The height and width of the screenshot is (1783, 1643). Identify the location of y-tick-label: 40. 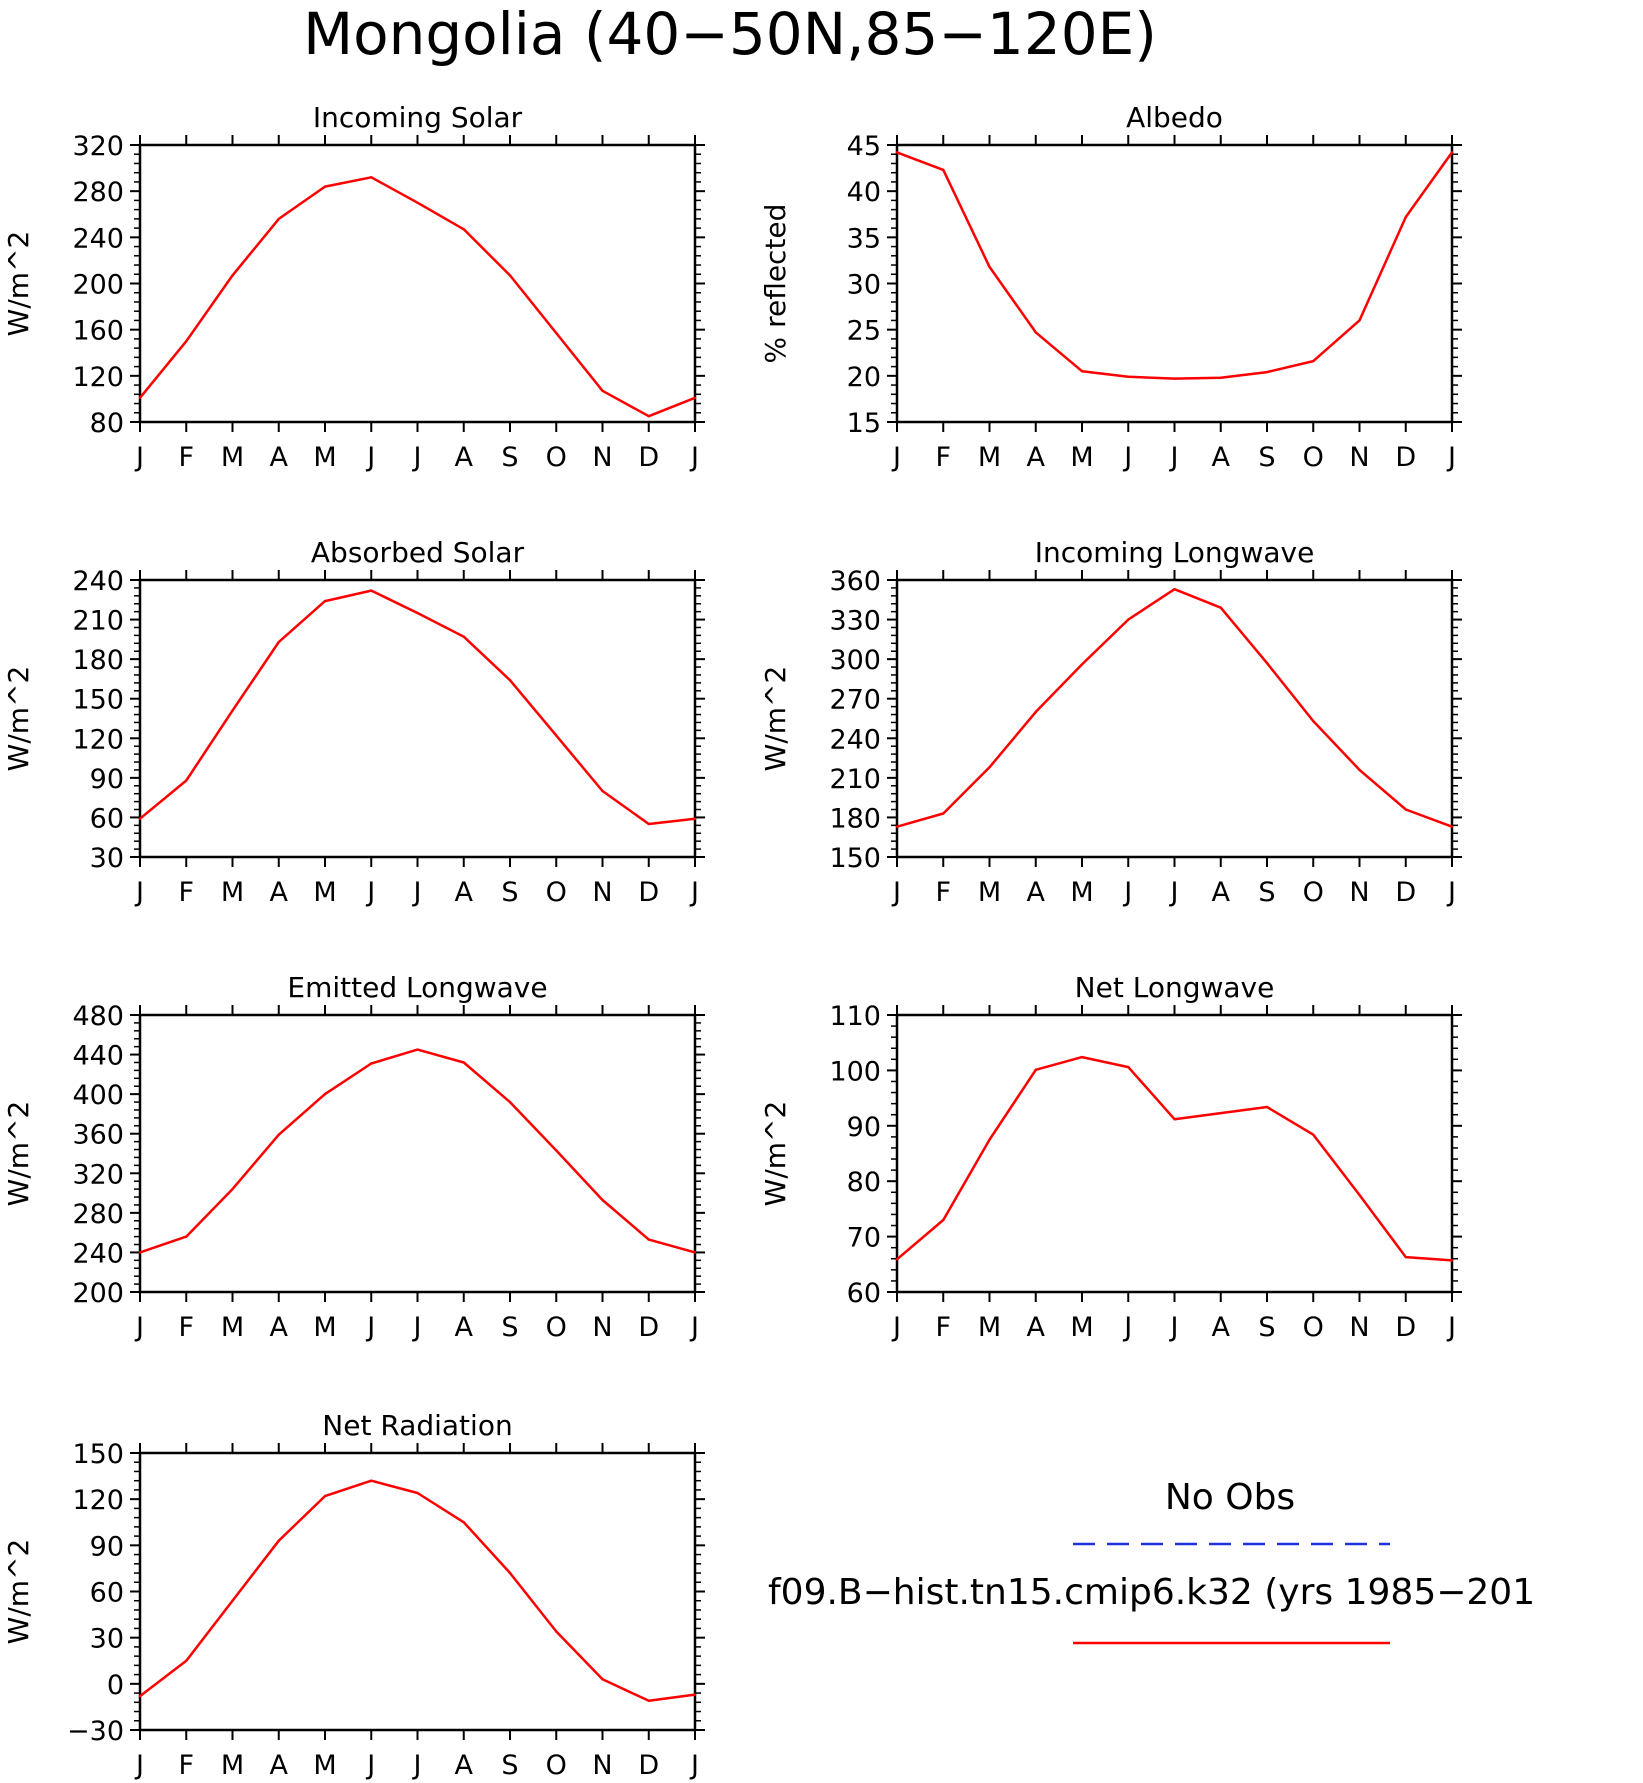
(864, 192).